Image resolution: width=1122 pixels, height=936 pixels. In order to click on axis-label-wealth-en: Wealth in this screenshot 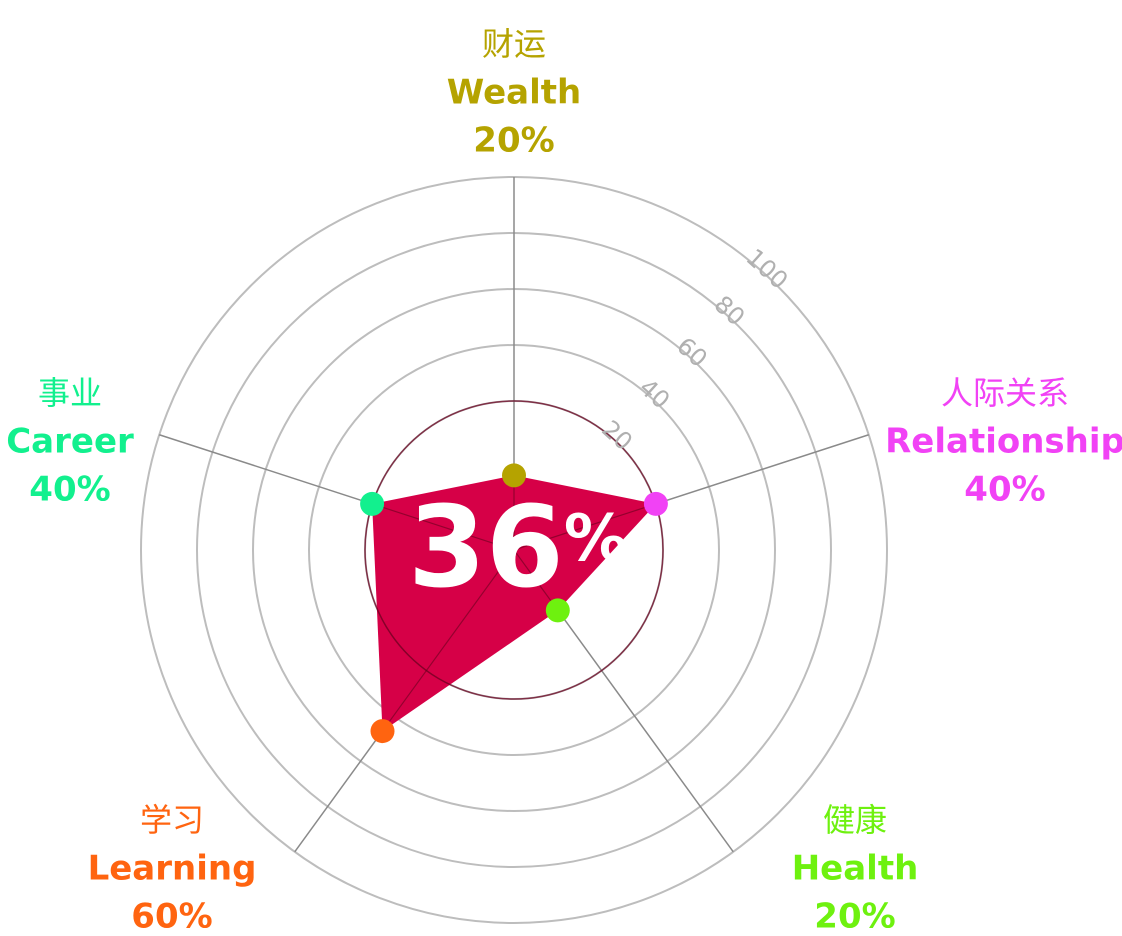, I will do `click(514, 93)`.